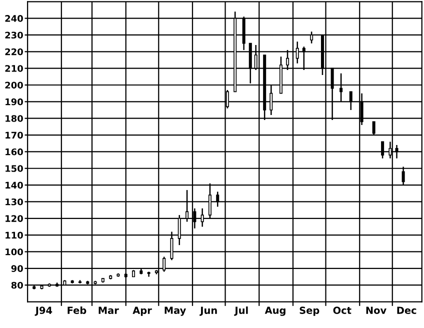 This screenshot has height=328, width=424. Describe the element at coordinates (406, 310) in the screenshot. I see `x-tick-label: Dec` at that location.